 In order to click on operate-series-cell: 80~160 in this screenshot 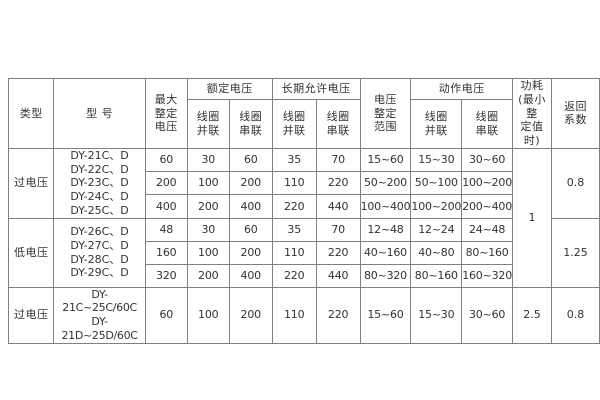, I will do `click(487, 252)`.